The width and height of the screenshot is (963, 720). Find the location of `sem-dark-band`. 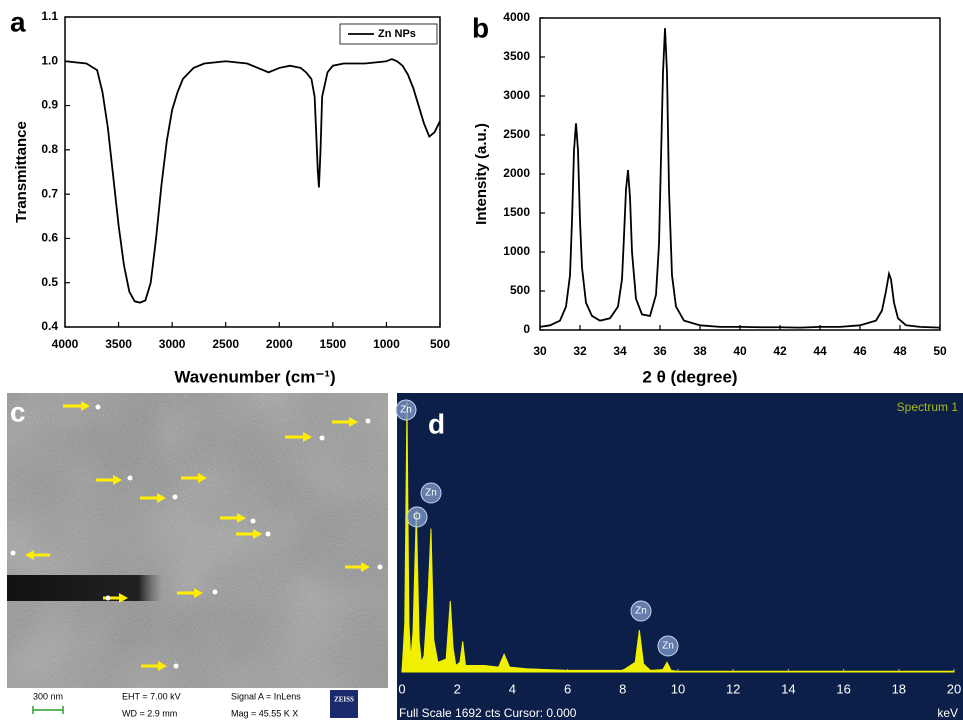

sem-dark-band is located at coordinates (84, 588).